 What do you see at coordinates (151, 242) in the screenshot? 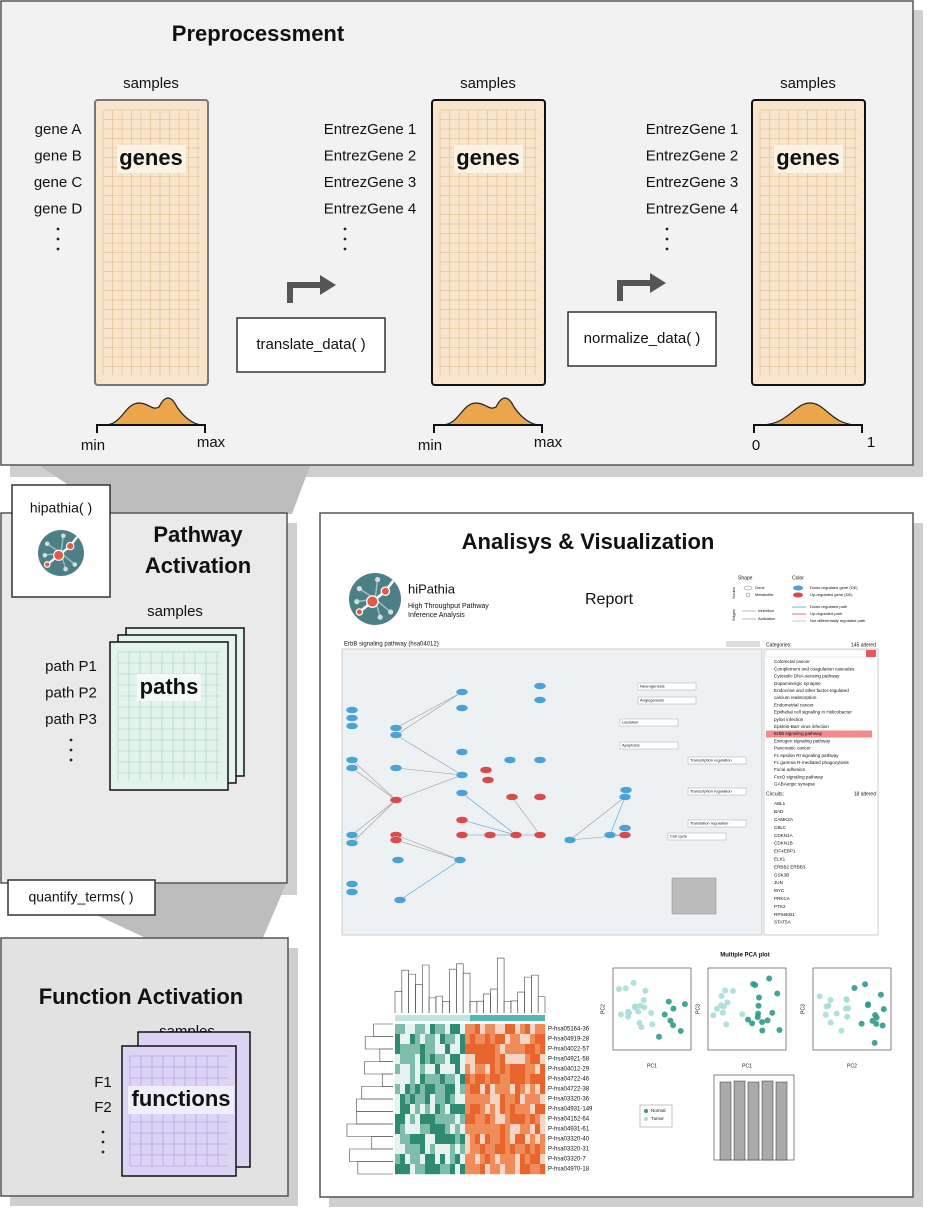
I see `matrix` at bounding box center [151, 242].